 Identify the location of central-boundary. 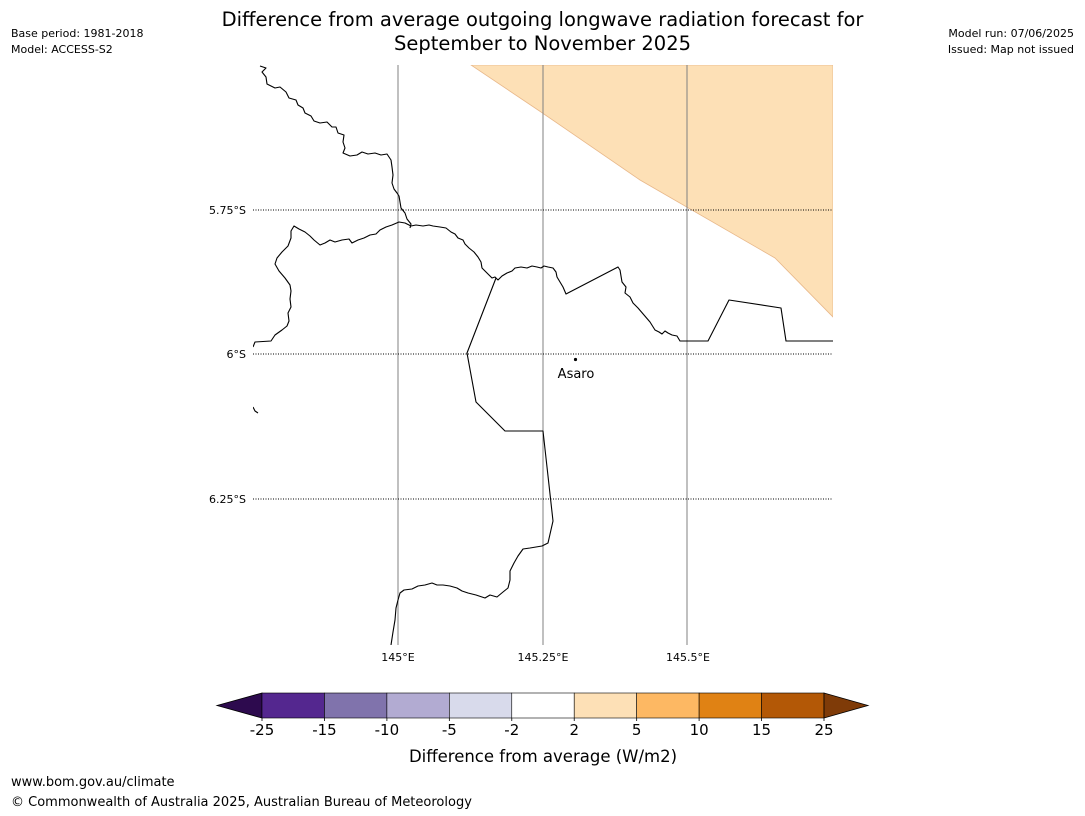
(543, 284).